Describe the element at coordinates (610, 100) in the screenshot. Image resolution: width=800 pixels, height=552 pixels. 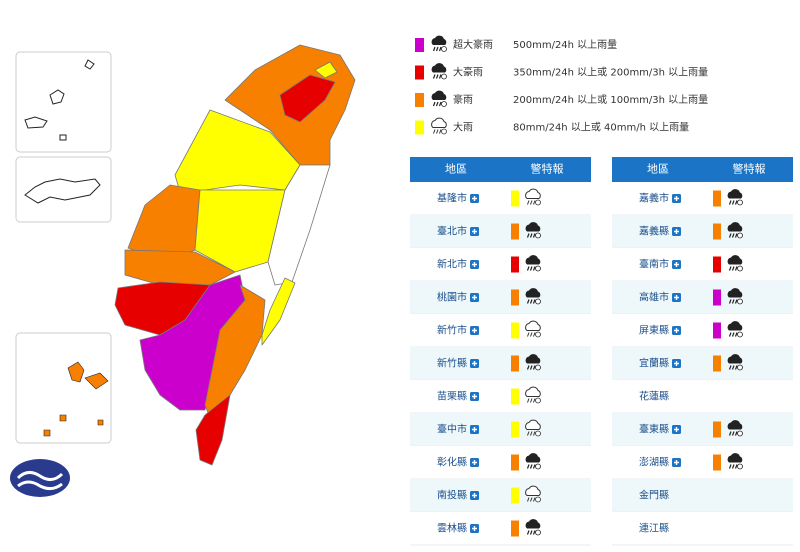
I see `legend-desc: 200mm/24h 以上或 100mm/3h 以上雨量` at that location.